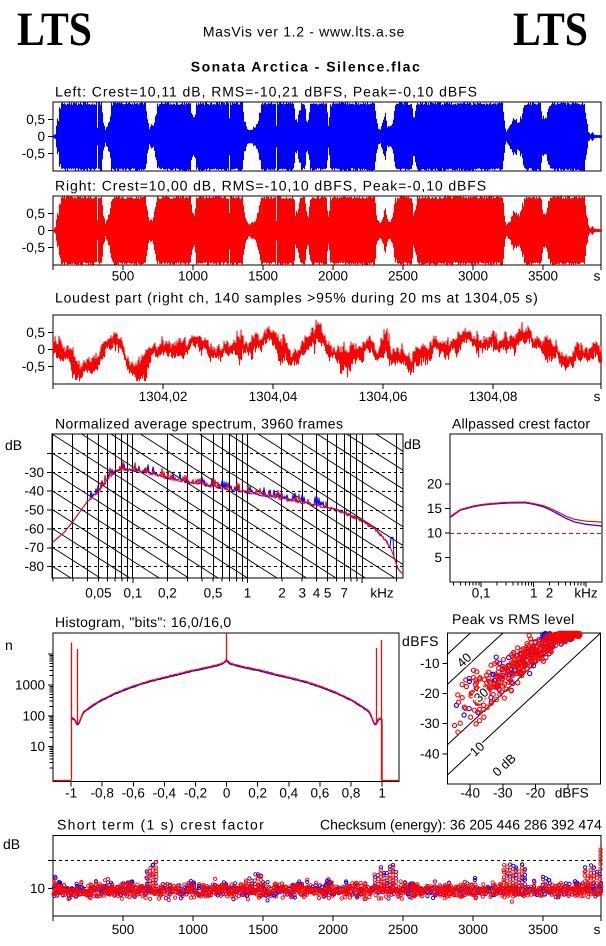 The image size is (606, 946). Describe the element at coordinates (320, 792) in the screenshot. I see `svg-text: 0,6` at that location.